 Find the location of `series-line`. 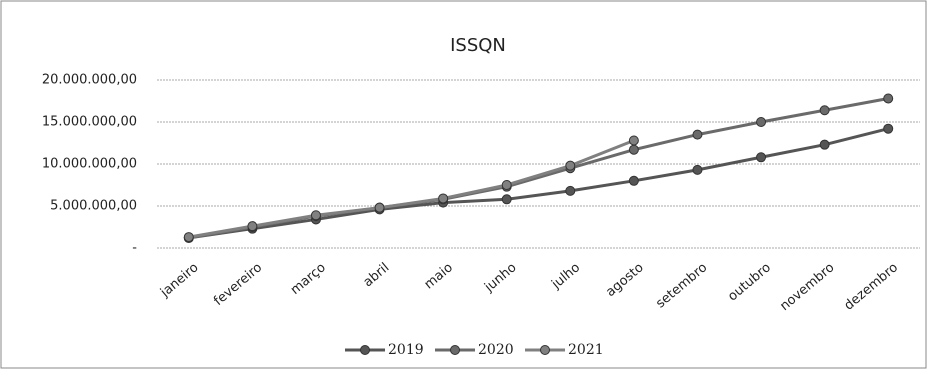

series-line is located at coordinates (411, 189).